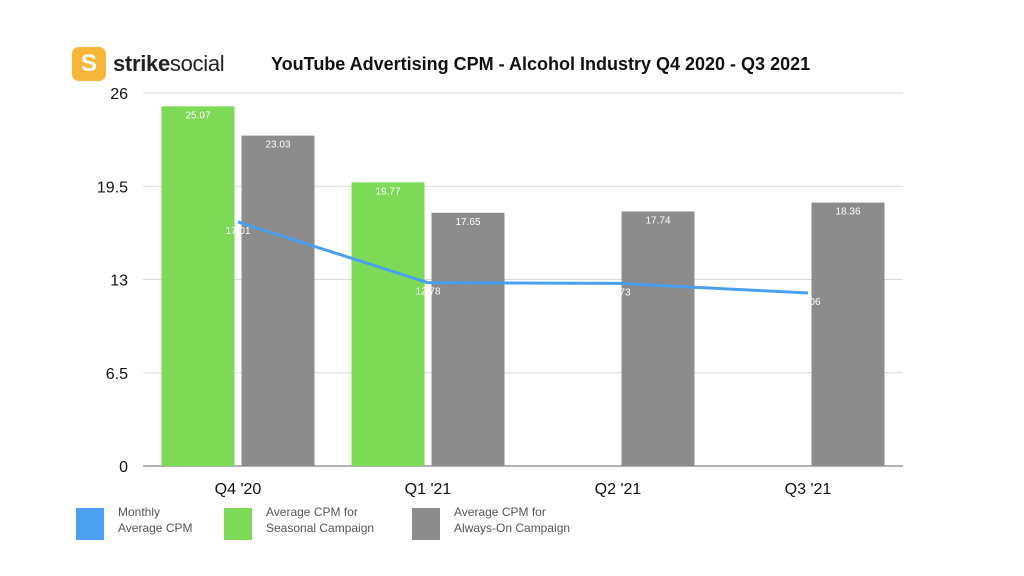 Image resolution: width=1024 pixels, height=576 pixels. I want to click on legend-label: Average CPM for Seasonal Campaign, so click(331, 520).